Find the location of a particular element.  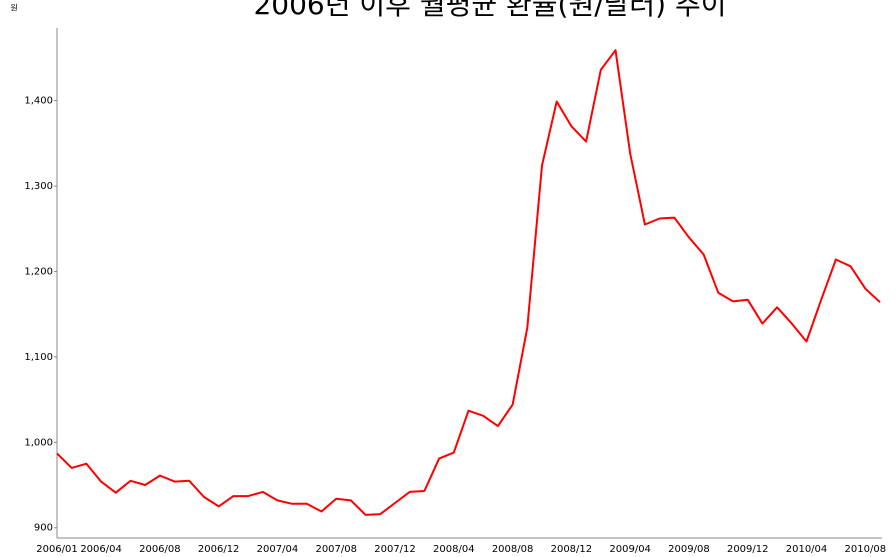

x-tick-label: 2010/04 is located at coordinates (807, 549).